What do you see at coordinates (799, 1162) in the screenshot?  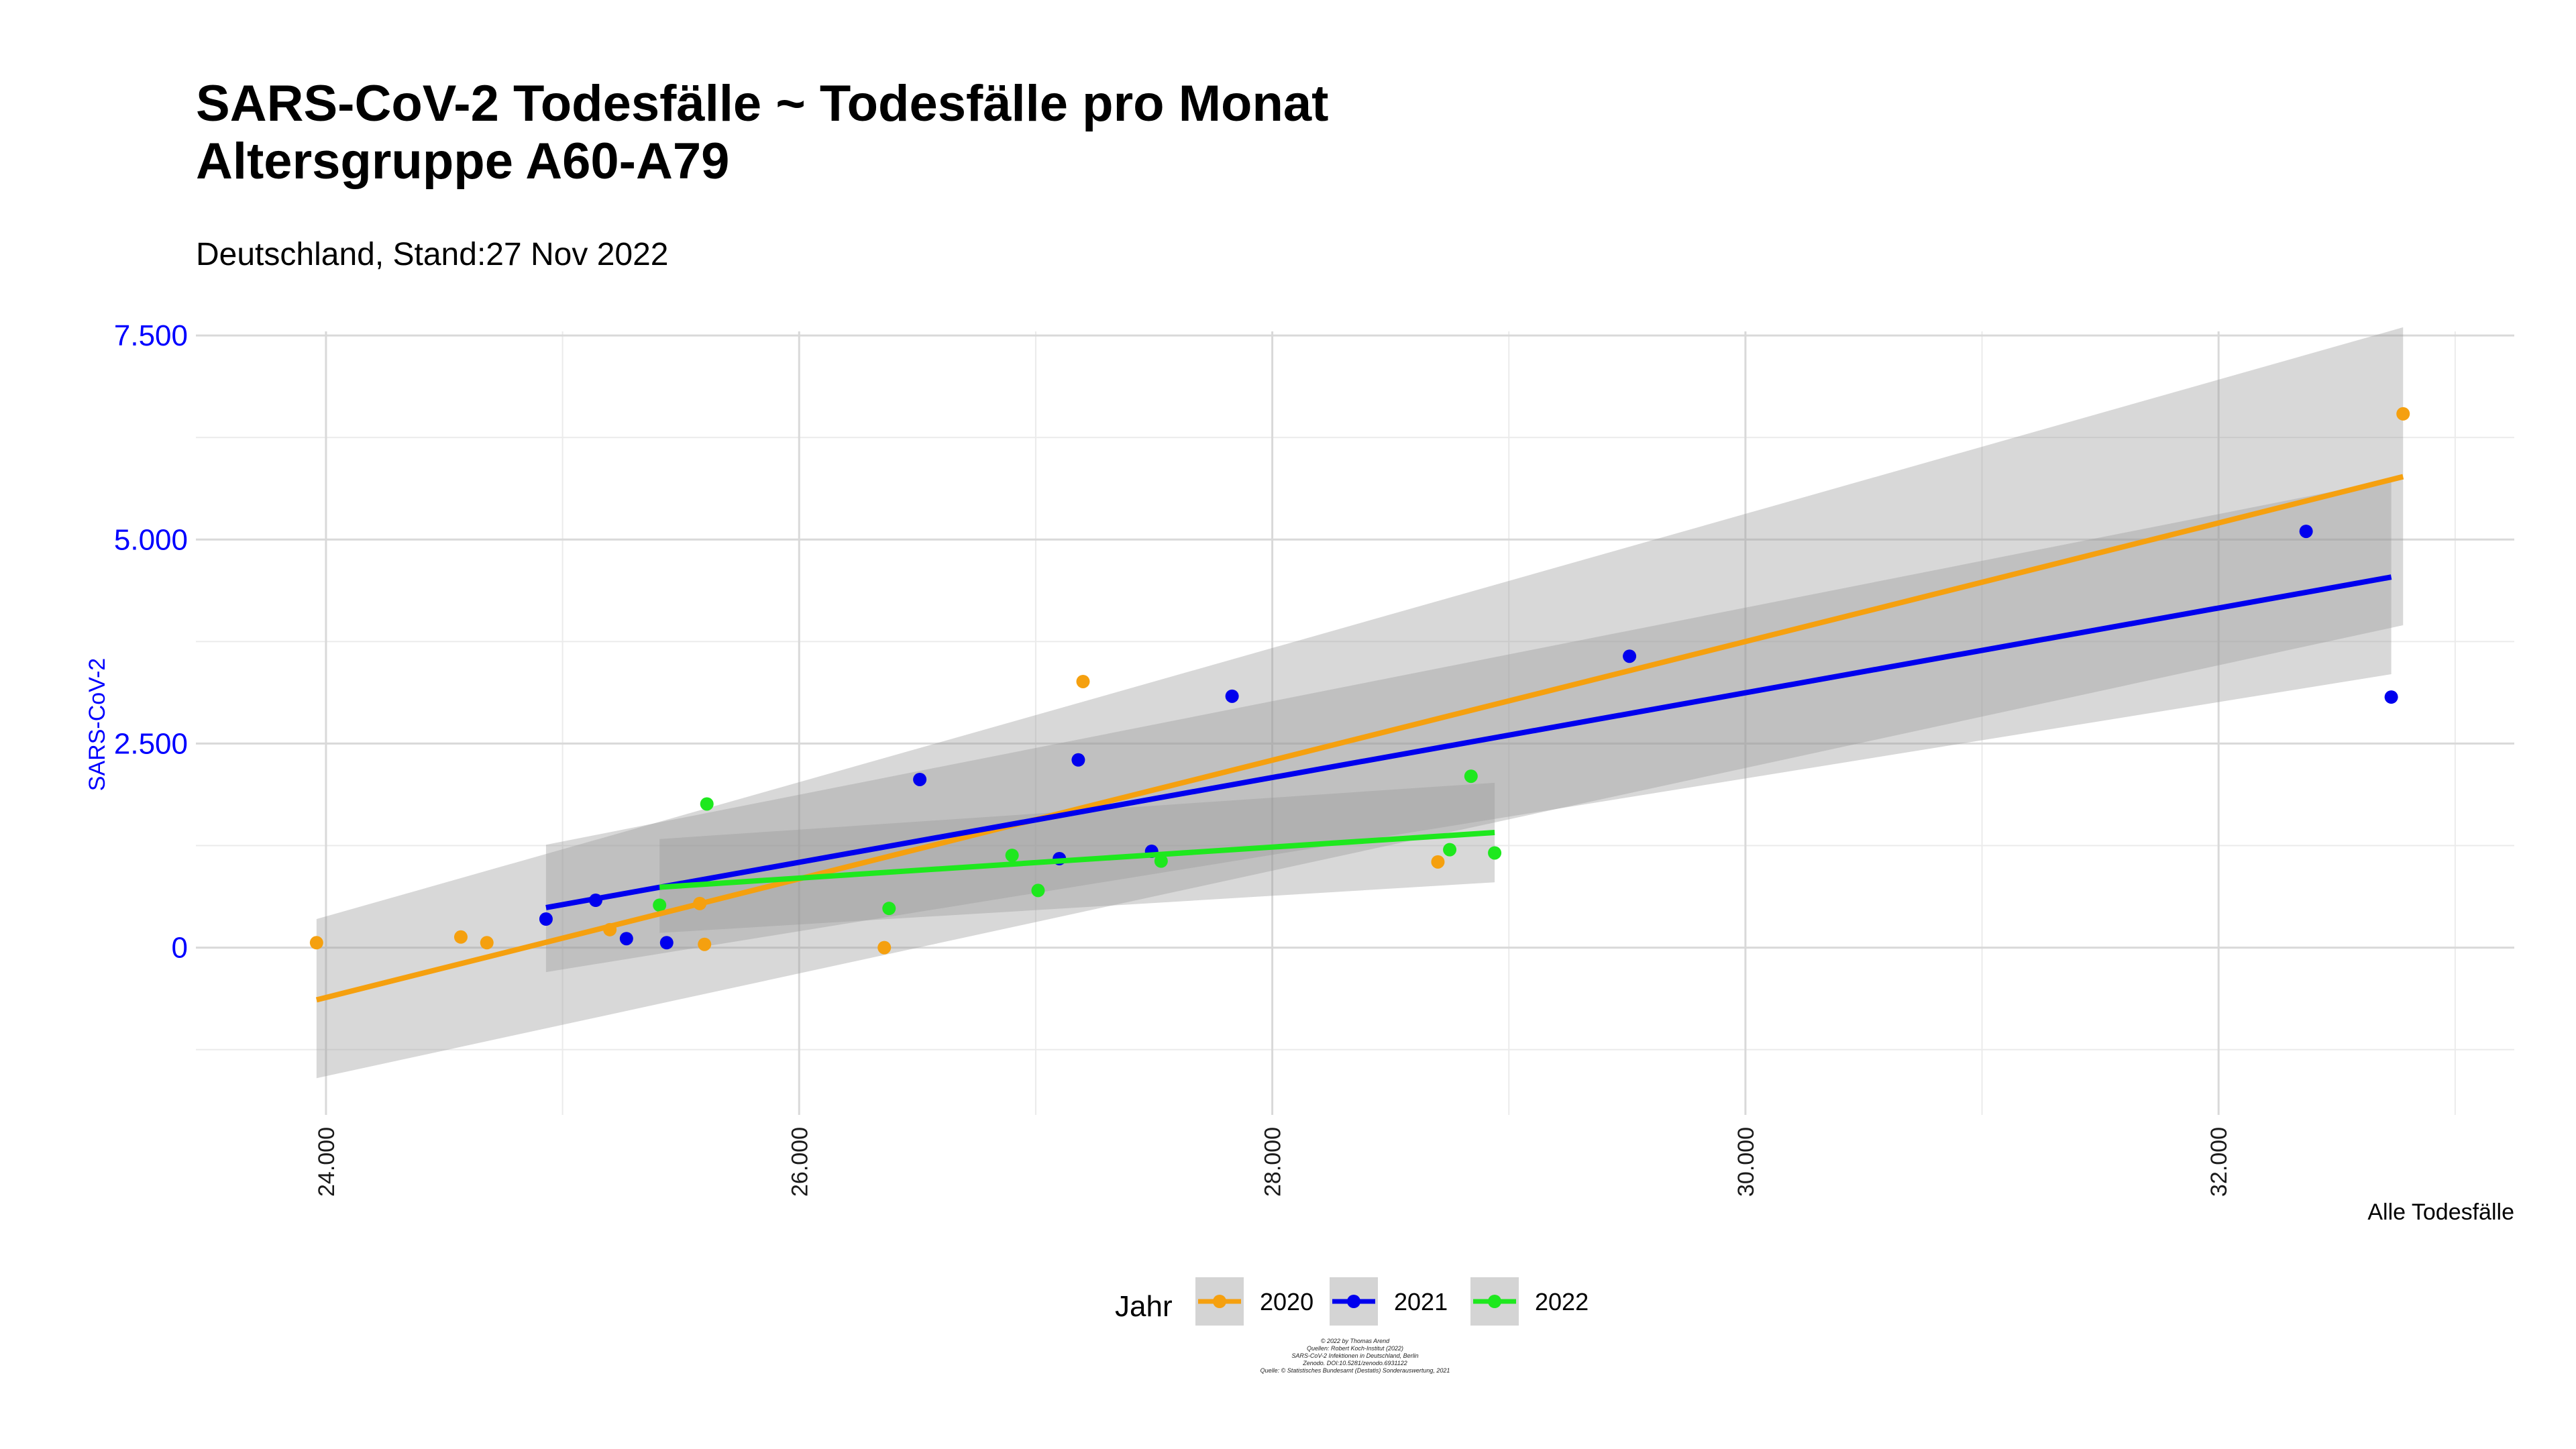 I see `x-tick-label: 26.000` at bounding box center [799, 1162].